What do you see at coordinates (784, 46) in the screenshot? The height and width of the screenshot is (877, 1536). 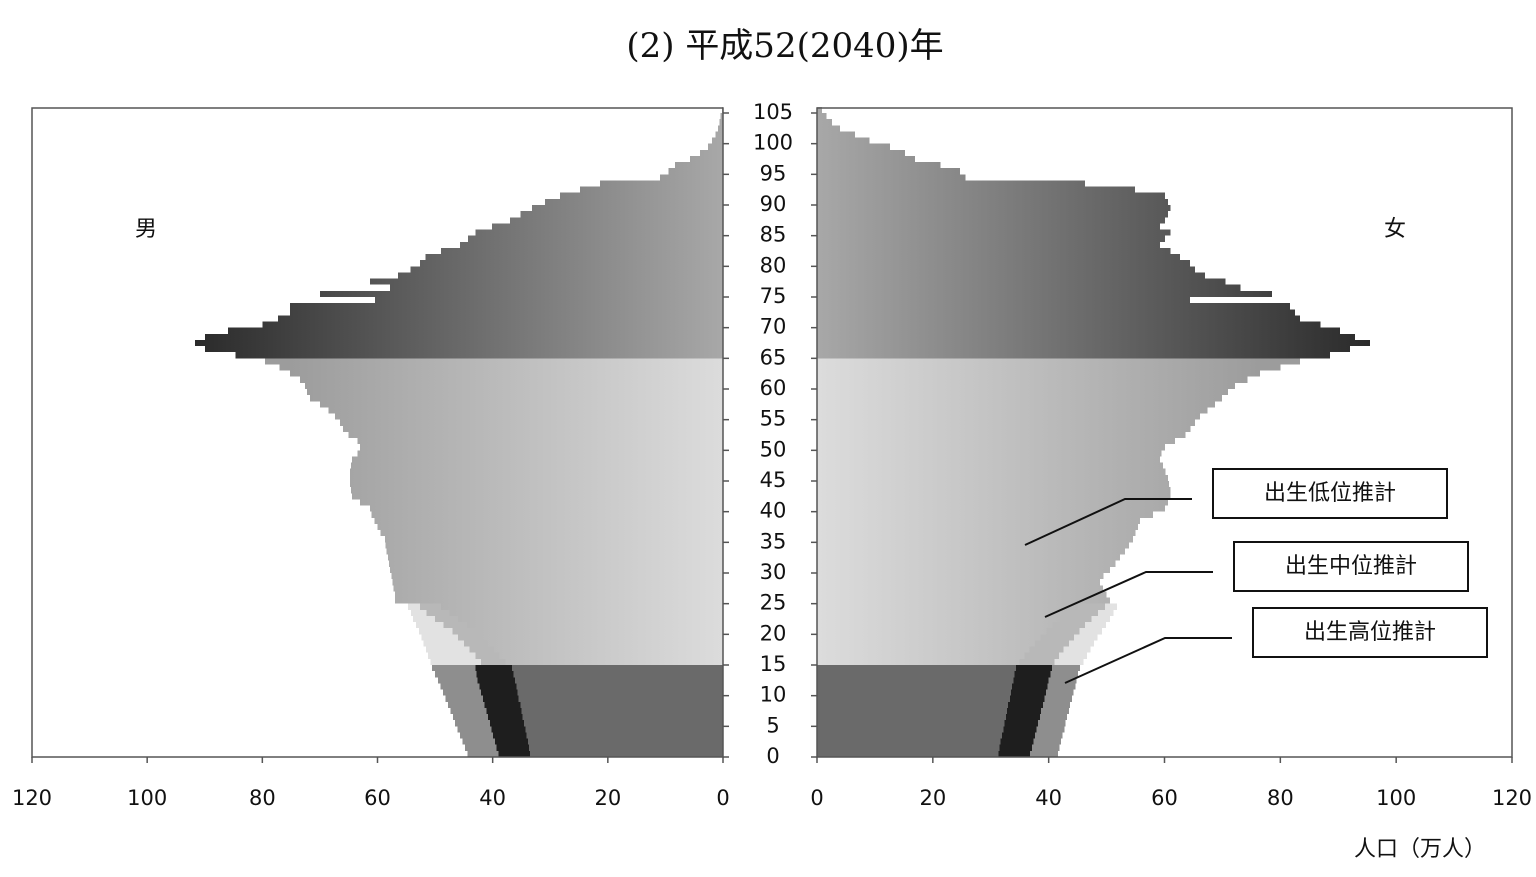 I see `chart-title: (2) 平成52(2040)年` at bounding box center [784, 46].